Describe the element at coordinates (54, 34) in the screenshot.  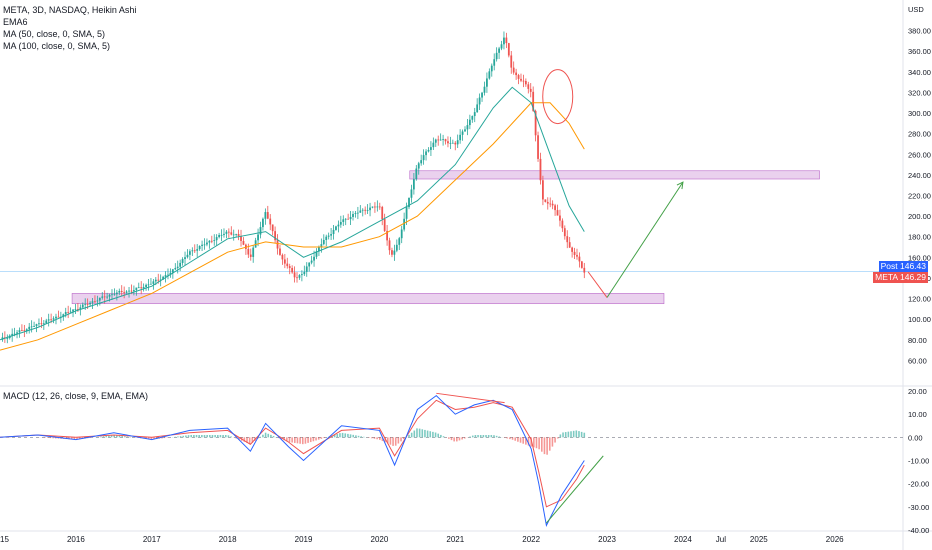
I see `legend-ma50: MA (50, close, 0, SMA, 5)` at that location.